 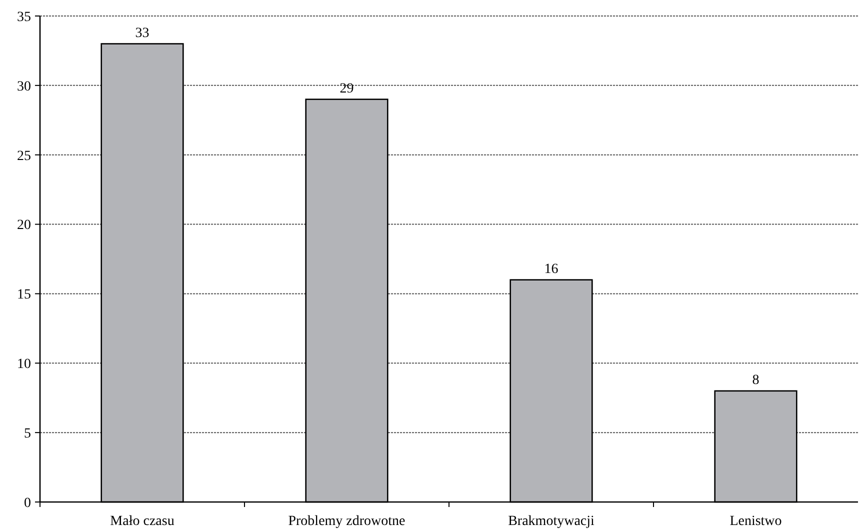 I want to click on y-tick-label: 30, so click(x=24, y=86).